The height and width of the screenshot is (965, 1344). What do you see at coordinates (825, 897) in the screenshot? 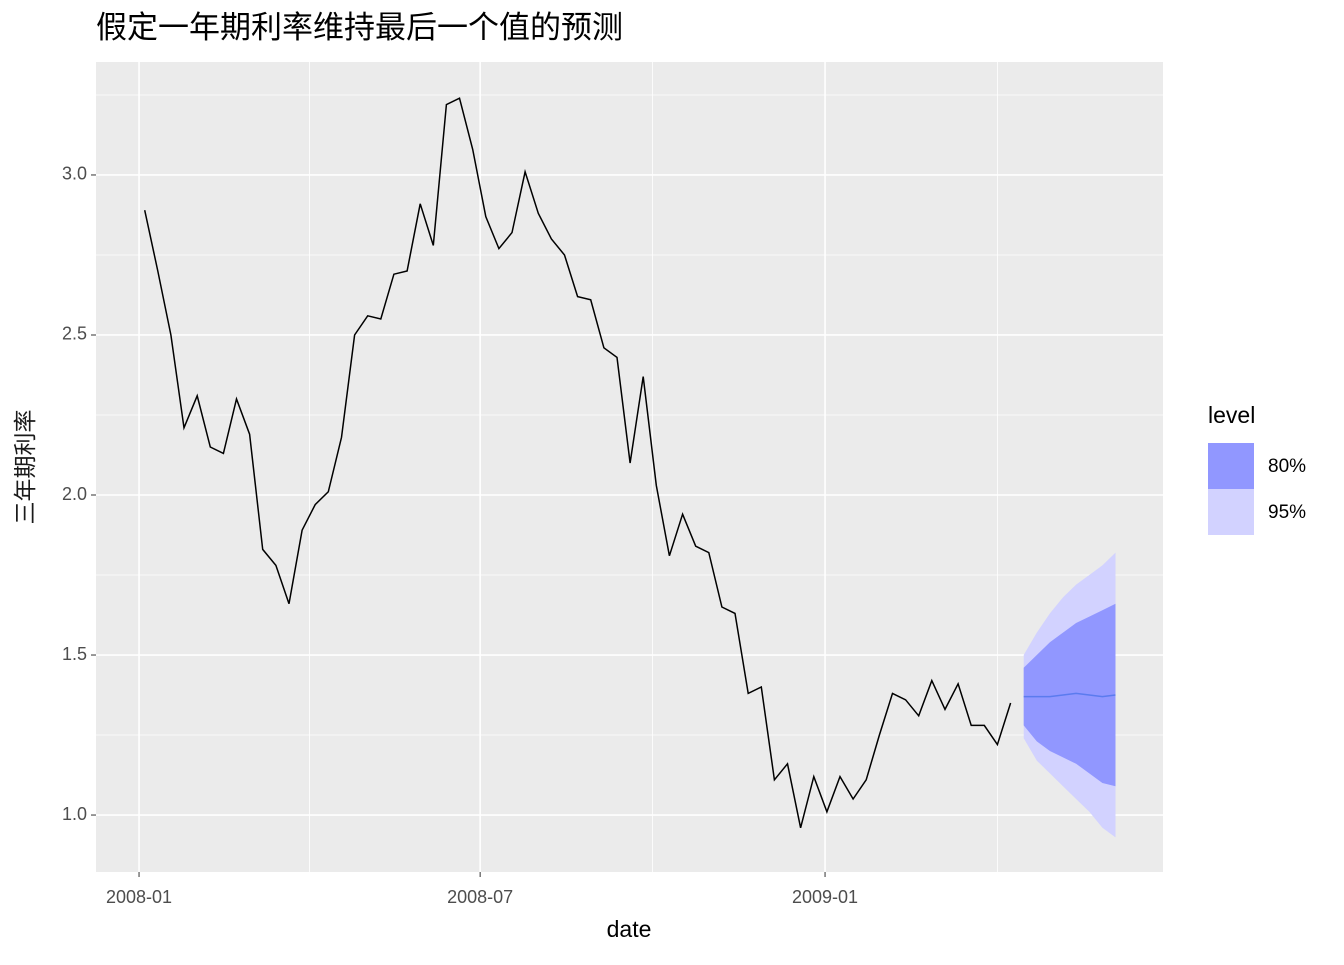
I see `x-tick-label: 2009-01` at bounding box center [825, 897].